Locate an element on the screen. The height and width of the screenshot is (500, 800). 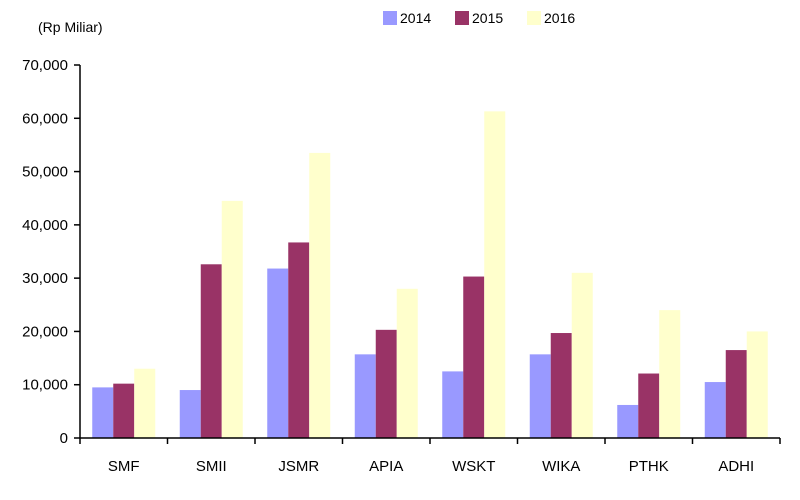
bar-2016-JSMR is located at coordinates (320, 295).